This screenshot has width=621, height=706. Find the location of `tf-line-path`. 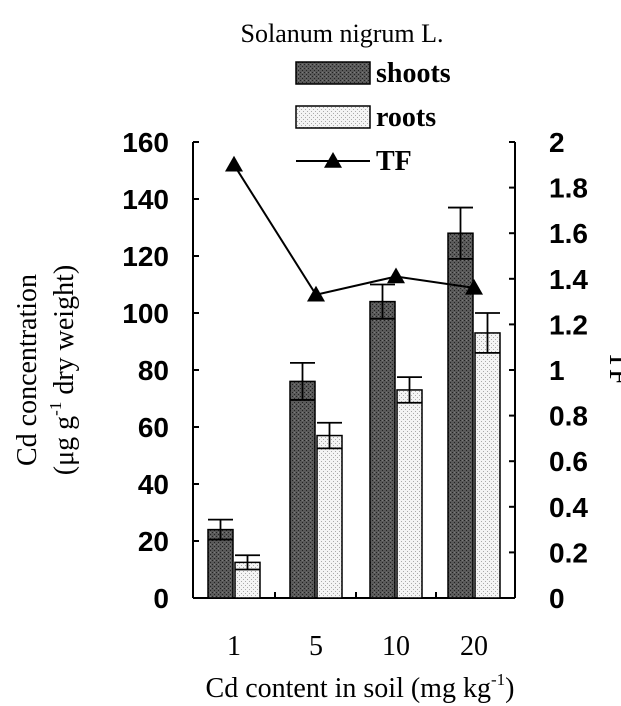

tf-line-path is located at coordinates (354, 230).